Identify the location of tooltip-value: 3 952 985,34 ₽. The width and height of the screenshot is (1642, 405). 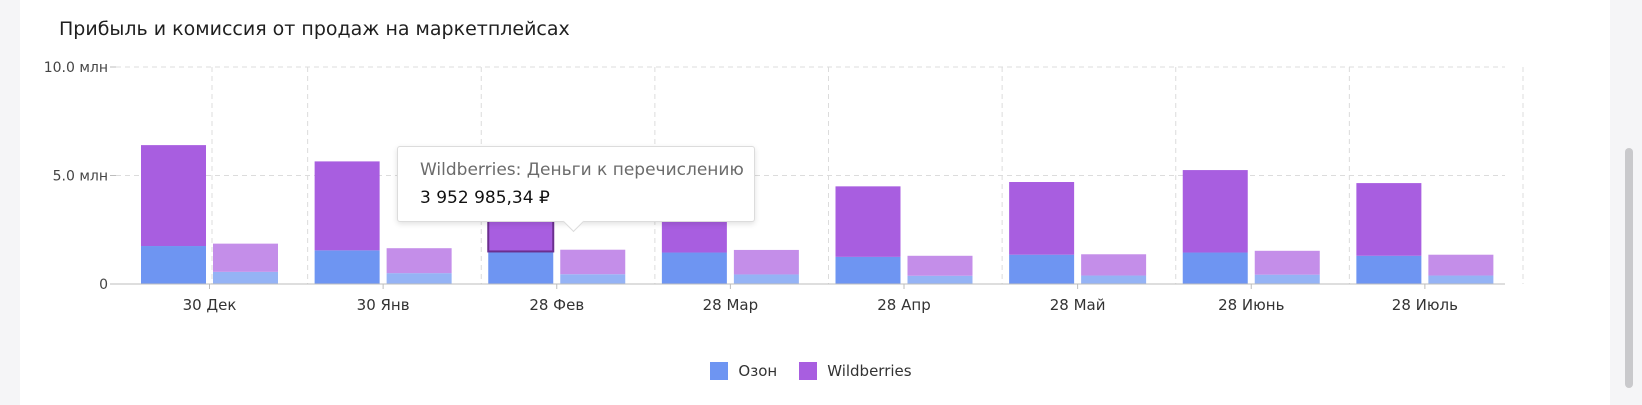
(485, 198).